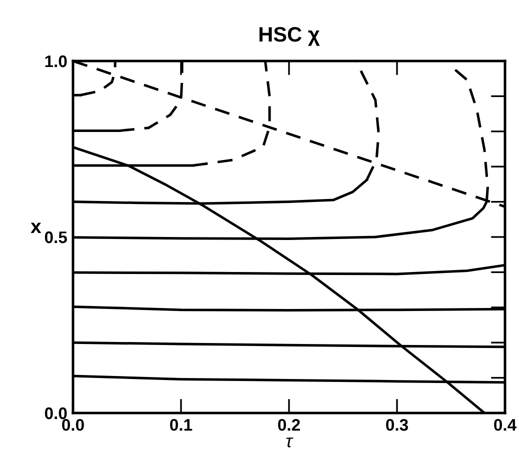  What do you see at coordinates (289, 424) in the screenshot?
I see `x-tick-label: 0.2` at bounding box center [289, 424].